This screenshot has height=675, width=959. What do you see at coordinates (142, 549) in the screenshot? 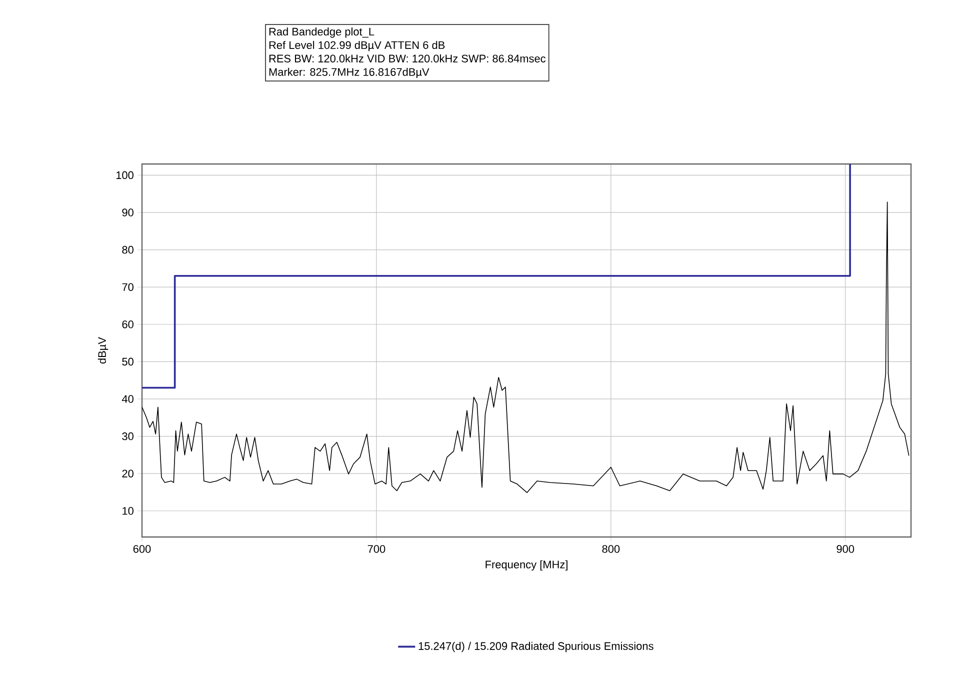
I see `x-tick-label: 600` at bounding box center [142, 549].